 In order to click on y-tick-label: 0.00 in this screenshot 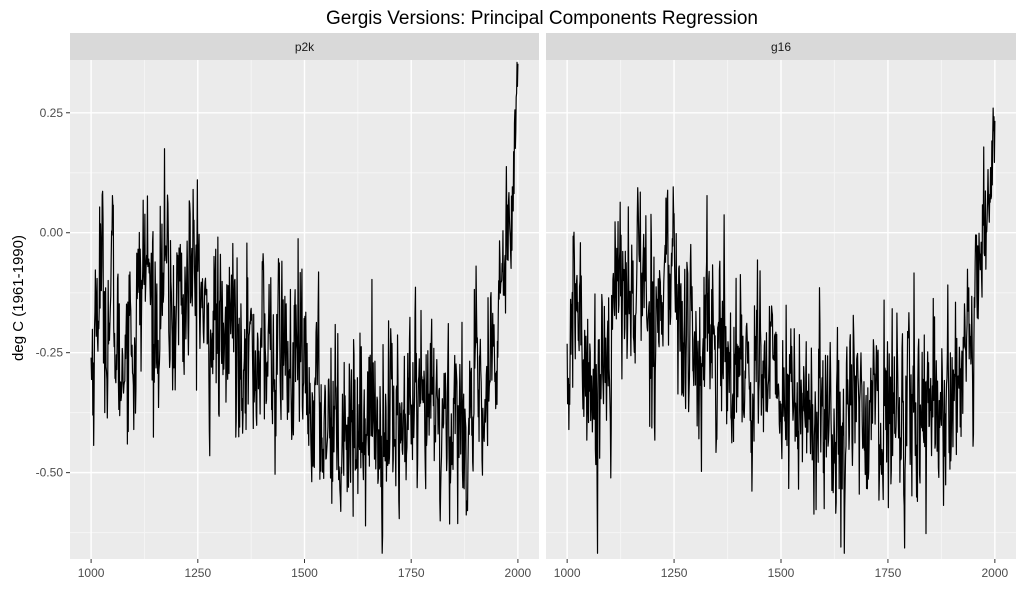, I will do `click(52, 233)`.